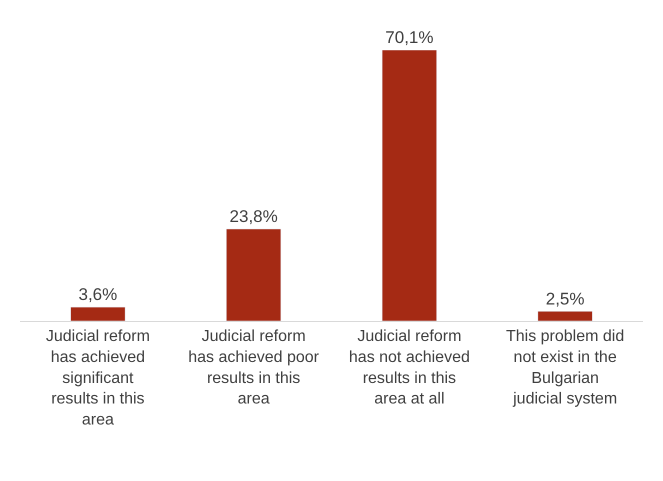 This screenshot has height=481, width=663. Describe the element at coordinates (254, 216) in the screenshot. I see `data-label: 23,8%` at that location.